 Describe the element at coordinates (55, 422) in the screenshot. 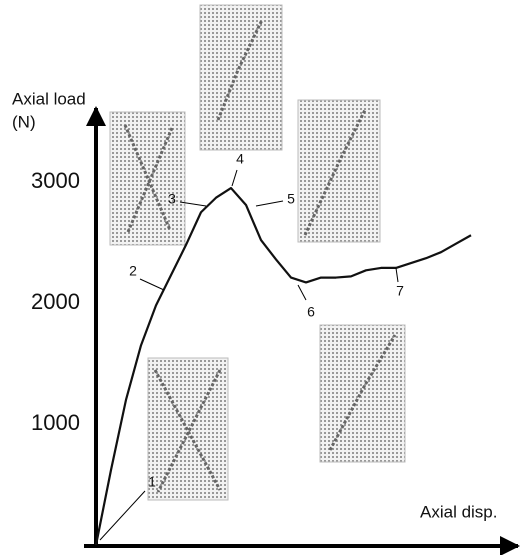

I see `y-tick-label: 1000` at that location.